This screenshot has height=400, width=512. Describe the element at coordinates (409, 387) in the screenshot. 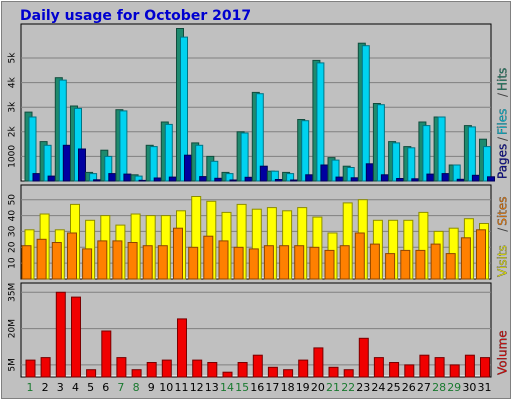

I see `x-tick-label: 26` at that location.